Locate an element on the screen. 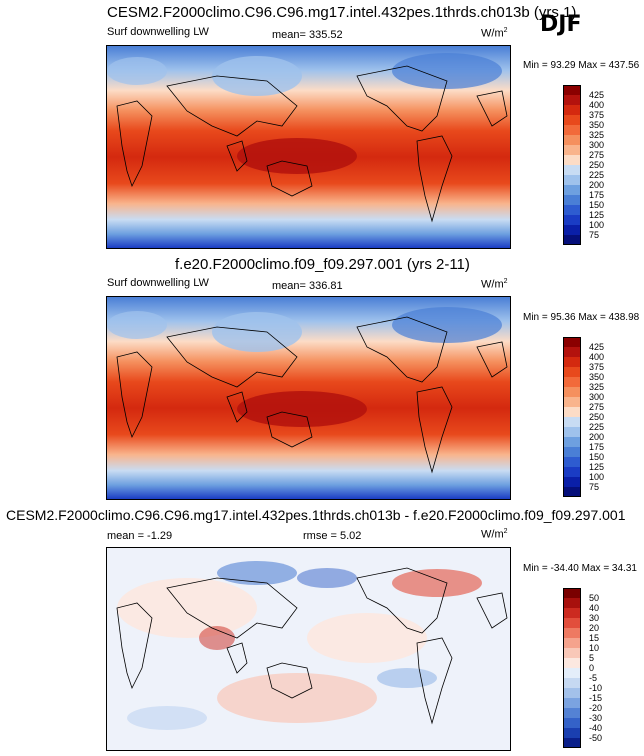 The width and height of the screenshot is (644, 756). panel-1-minmax: Min = 93.29 Max = 437.56 is located at coordinates (581, 65).